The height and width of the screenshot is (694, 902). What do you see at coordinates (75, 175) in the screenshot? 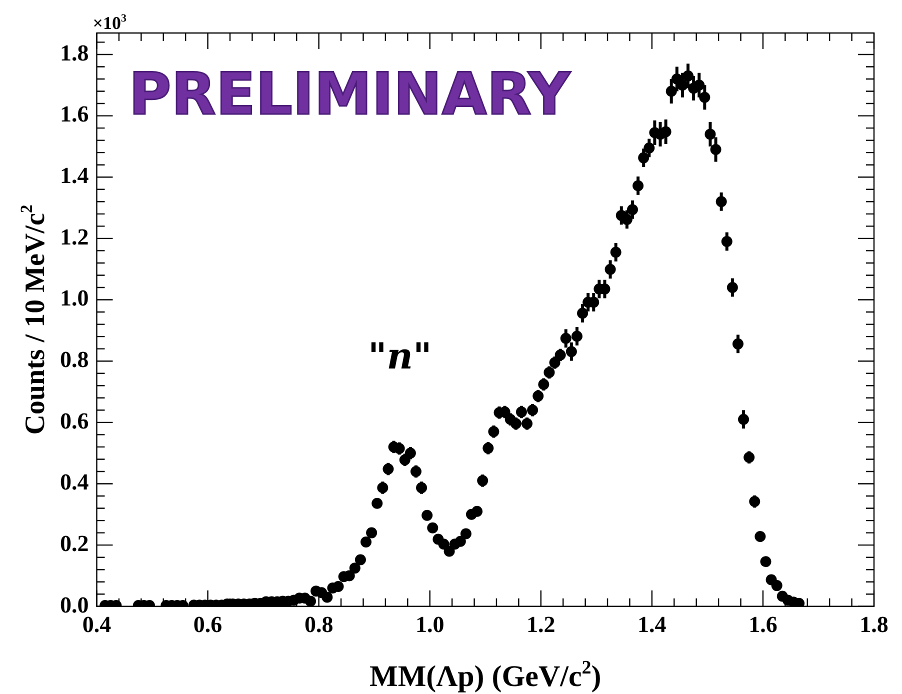
I see `y-tick-label: 1.4` at bounding box center [75, 175].